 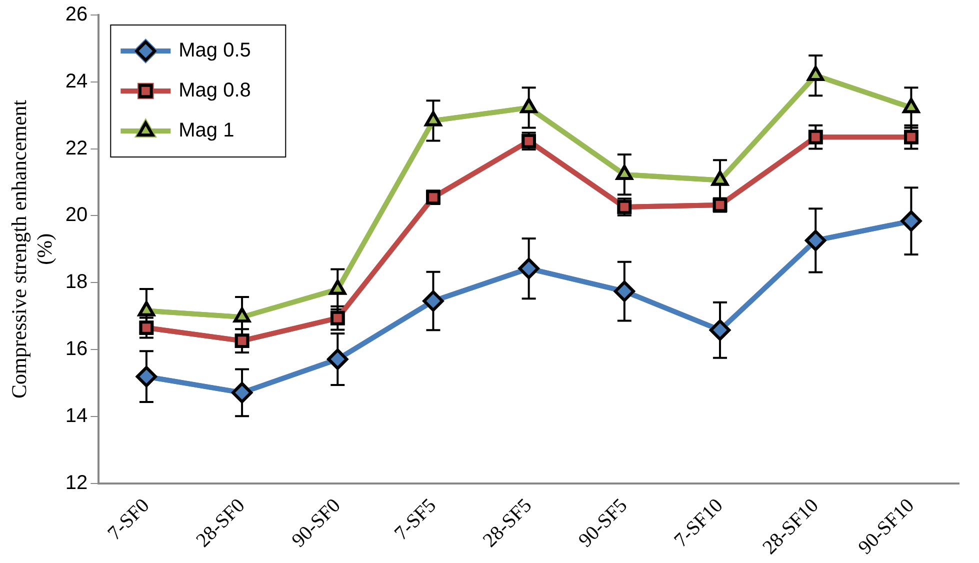 What do you see at coordinates (76, 215) in the screenshot?
I see `y-tick-label: 20` at bounding box center [76, 215].